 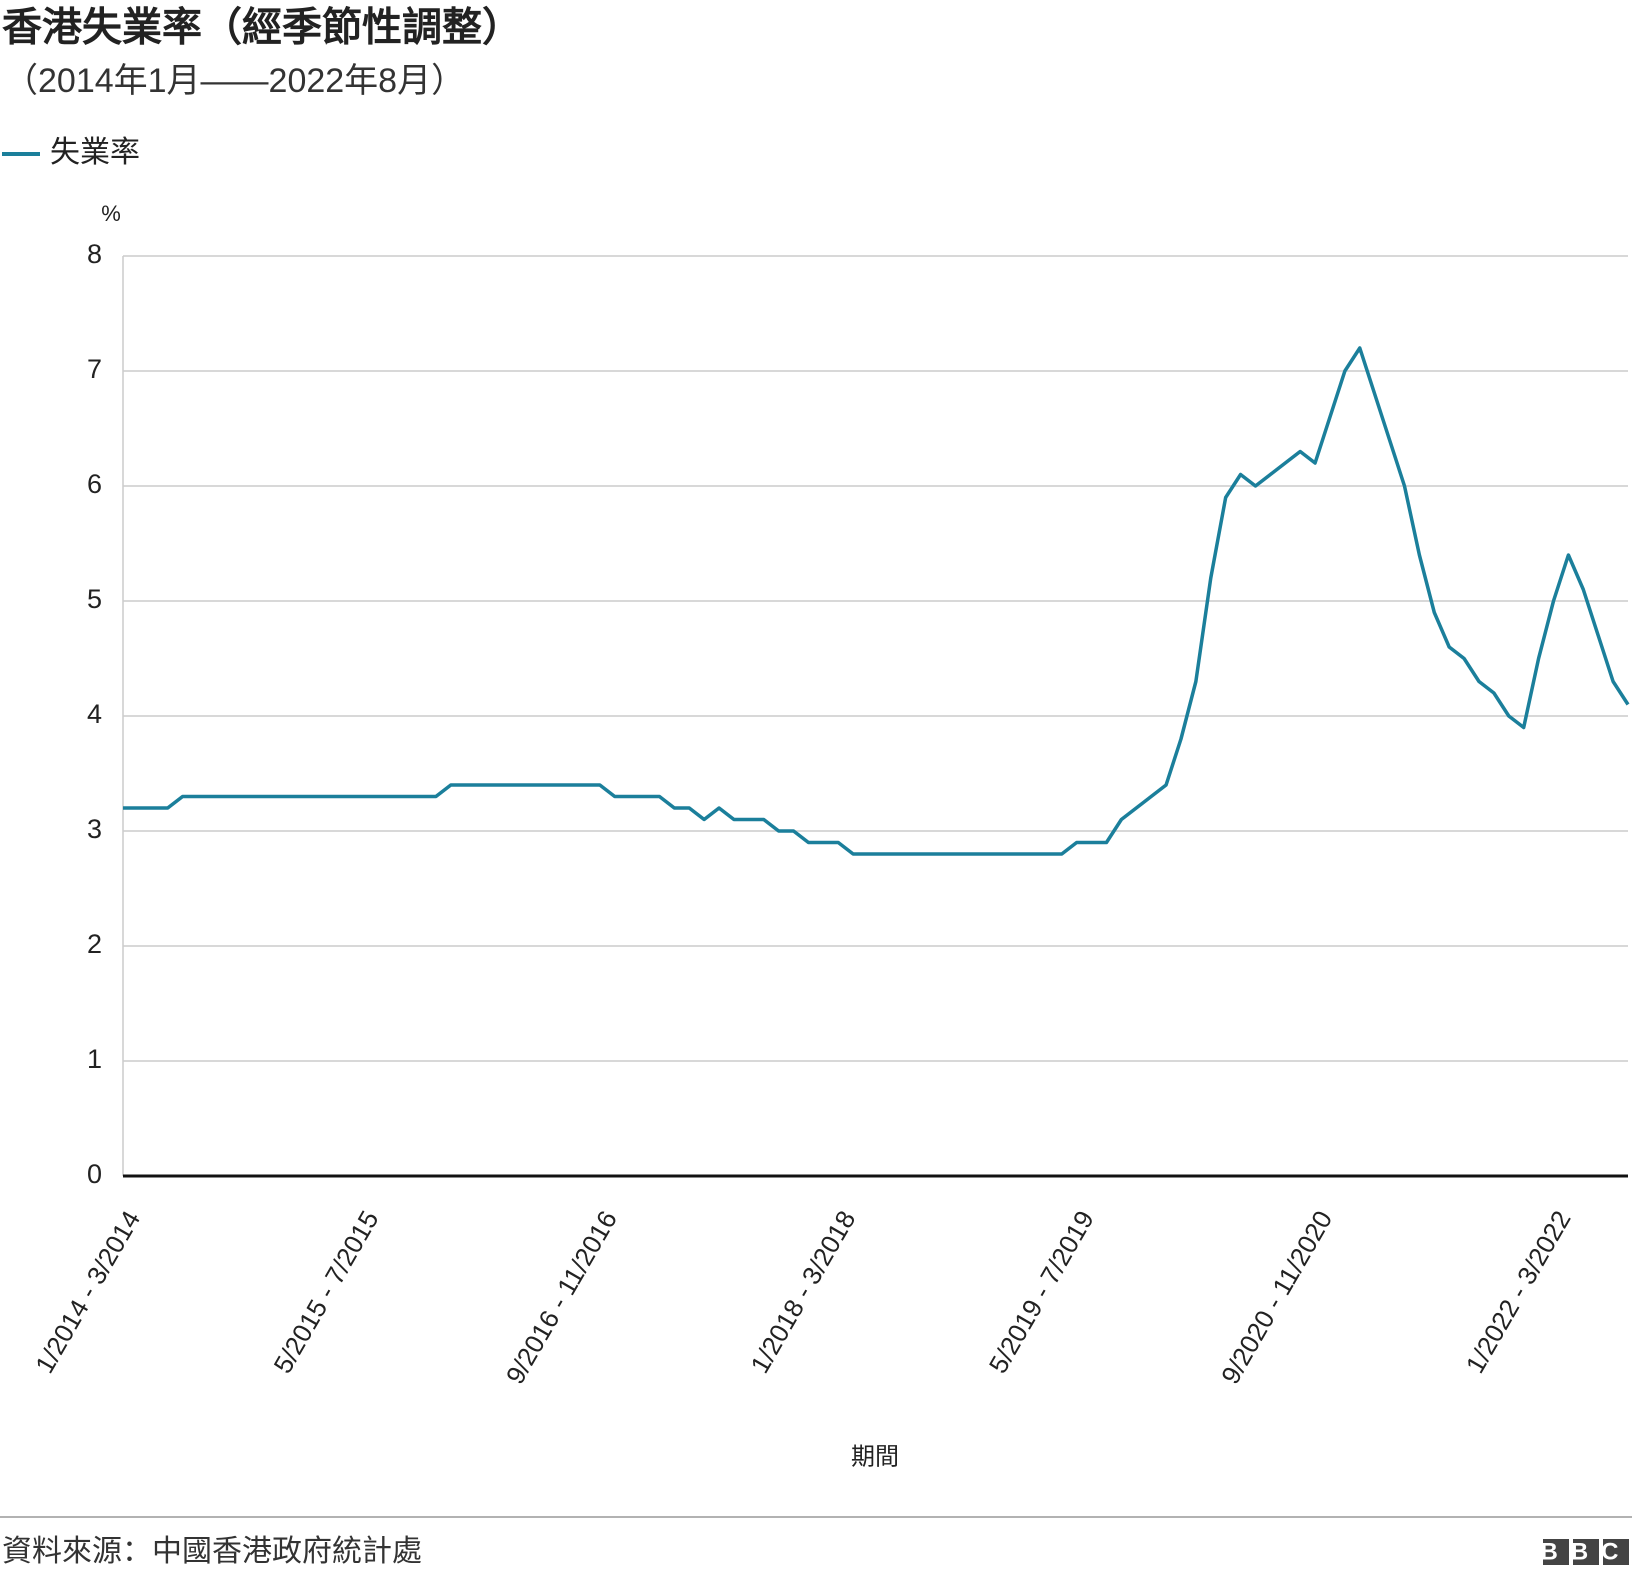 I want to click on y-tick-label: 2, so click(x=94, y=944).